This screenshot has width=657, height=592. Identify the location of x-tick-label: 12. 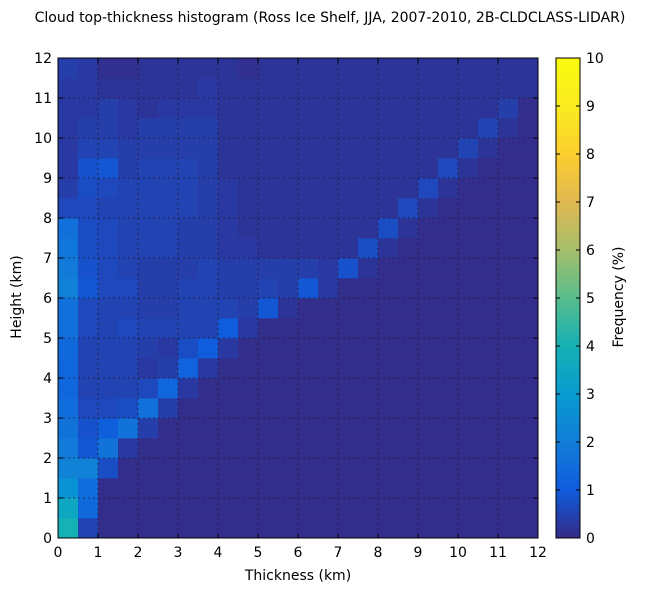
(538, 553).